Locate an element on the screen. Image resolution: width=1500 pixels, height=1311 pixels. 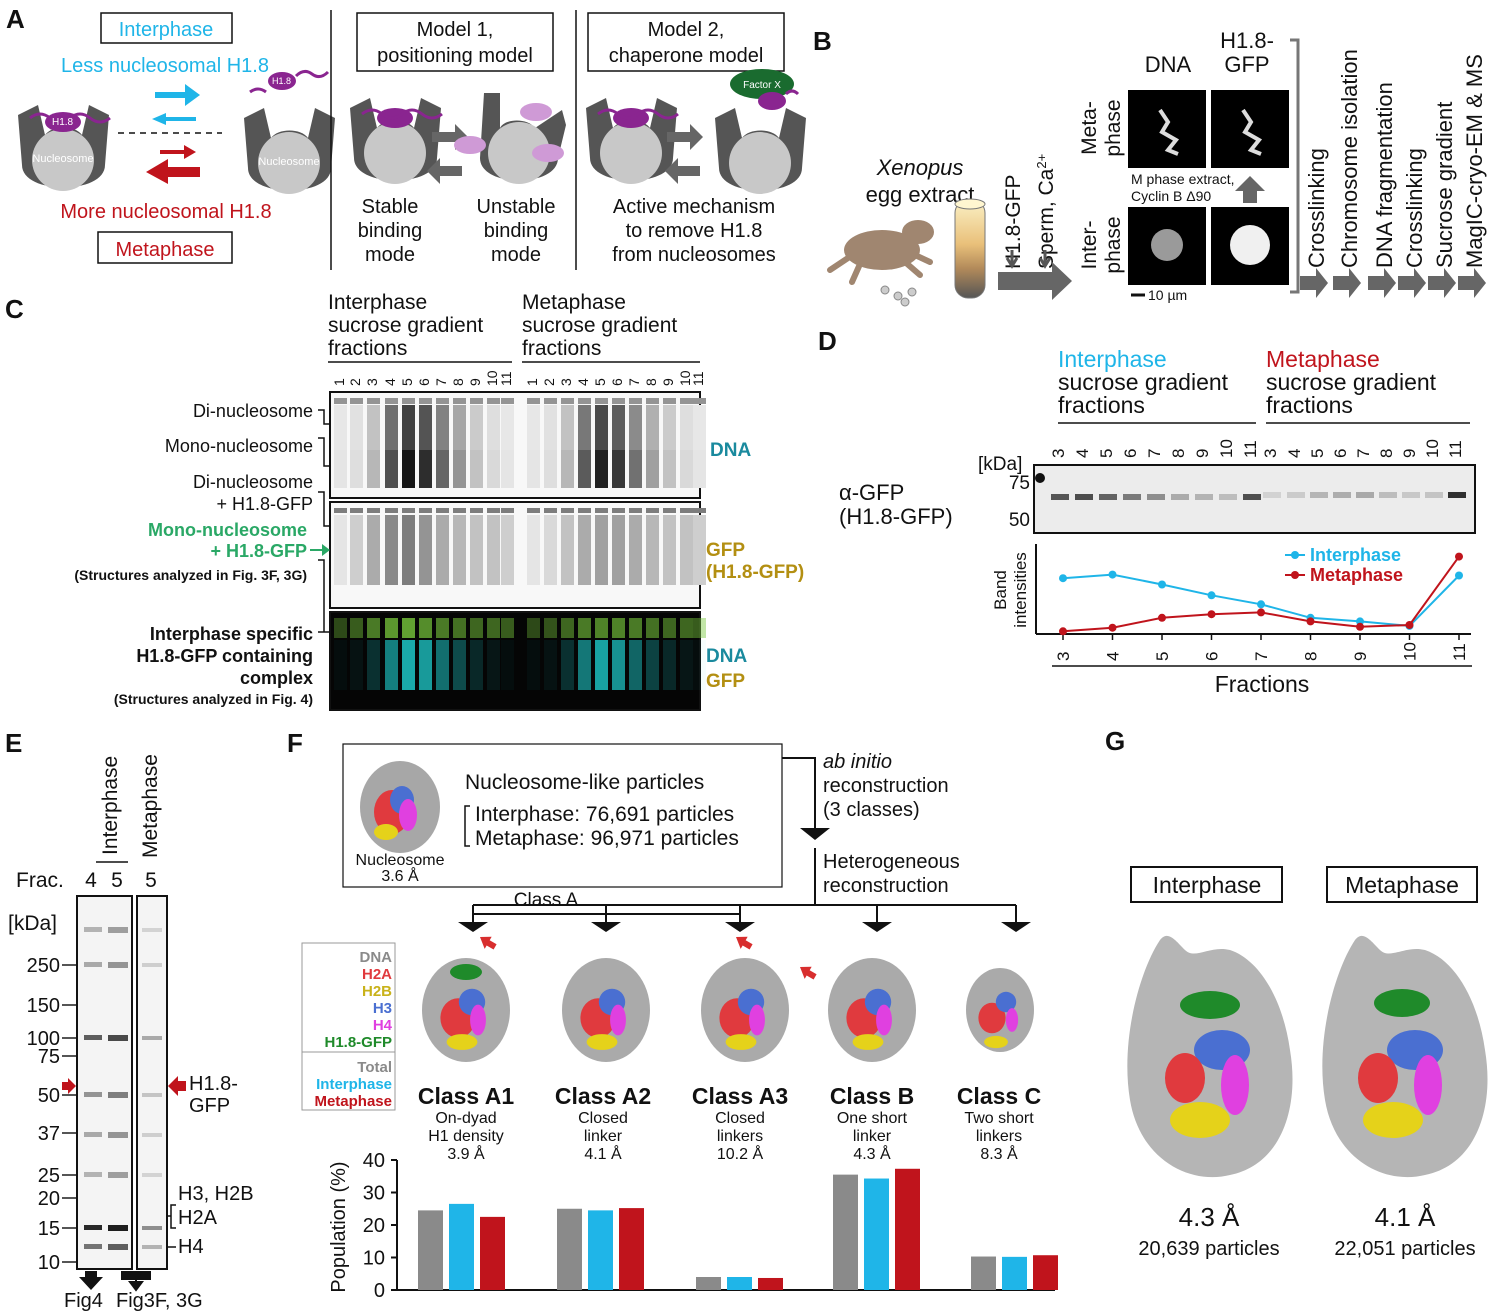
f-bar-metaphase is located at coordinates (492, 1253).